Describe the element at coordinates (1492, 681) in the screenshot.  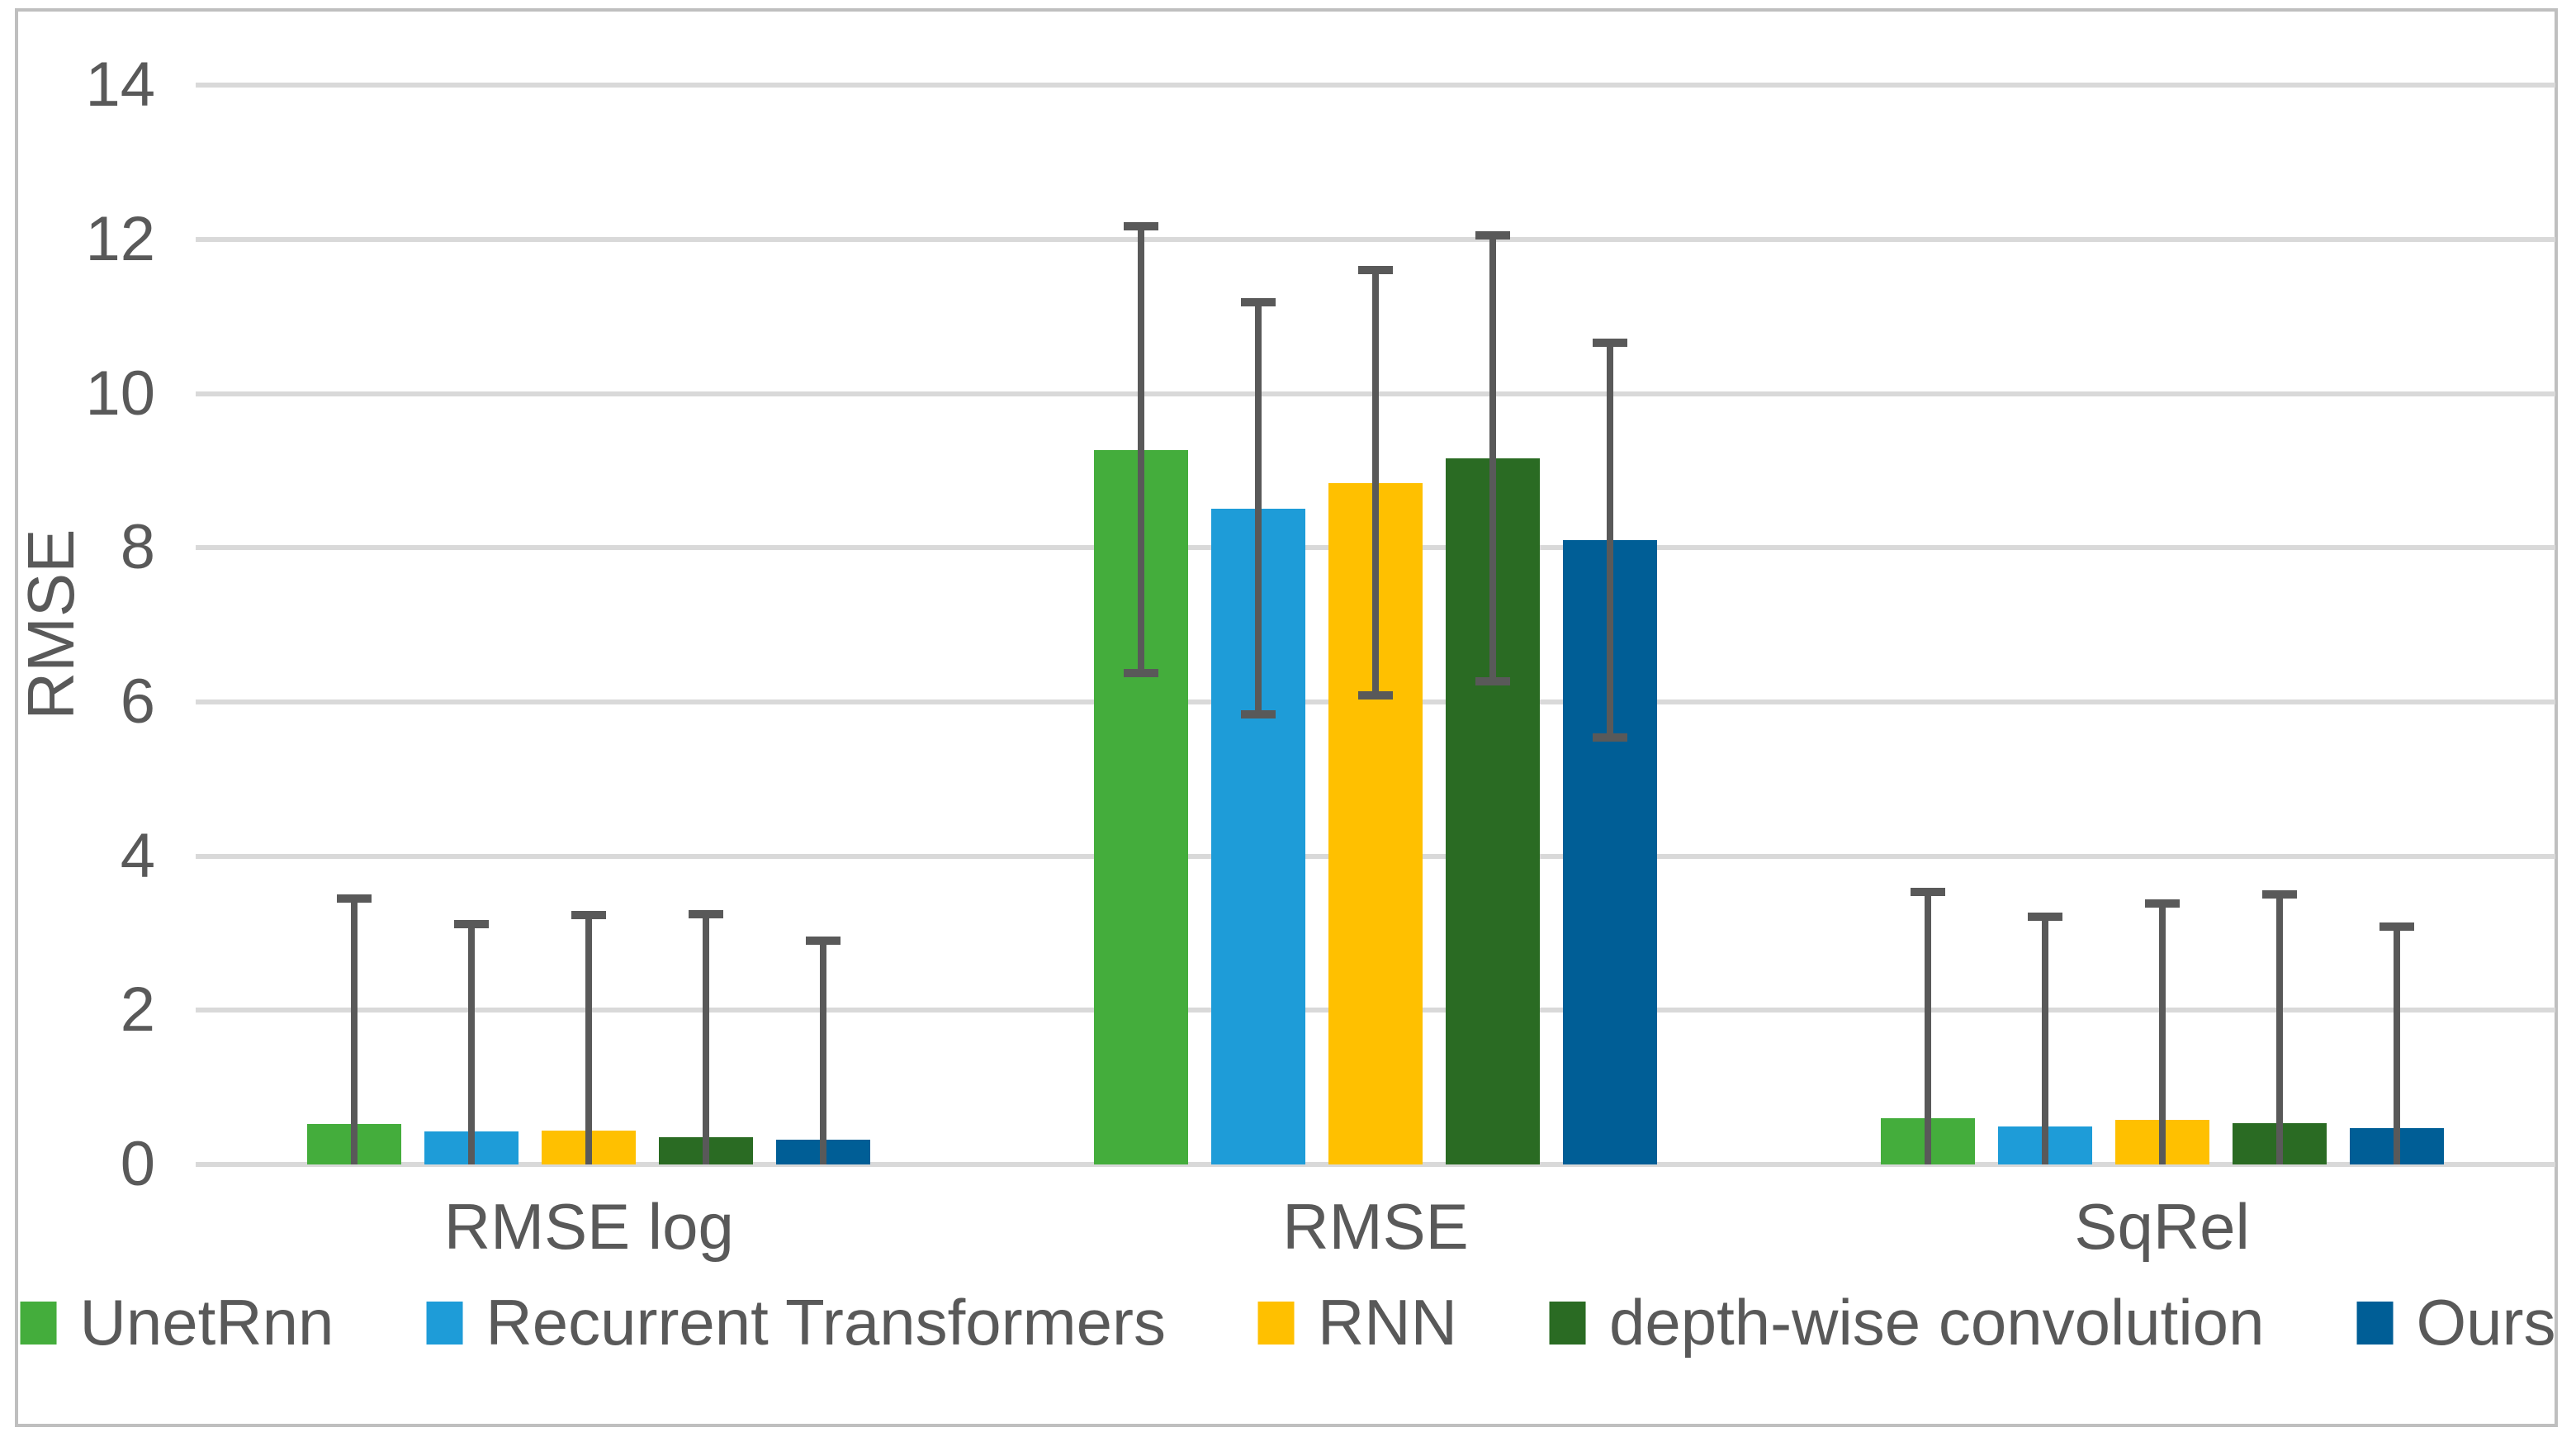
I see `error-cap-bottom-depth-wise-convolution-rmse` at that location.